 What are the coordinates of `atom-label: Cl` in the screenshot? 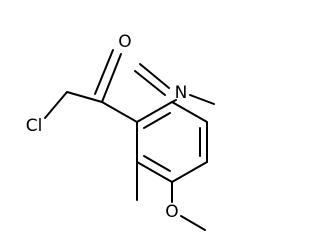 It's located at (34, 126).